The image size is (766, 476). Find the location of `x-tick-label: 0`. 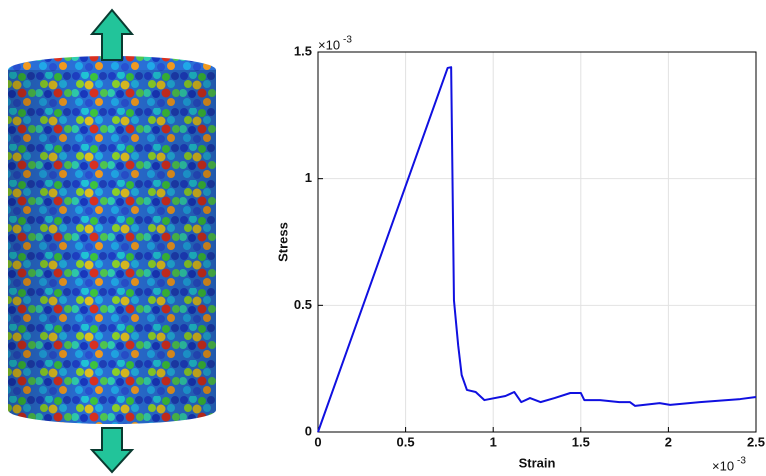

x-tick-label: 0 is located at coordinates (317, 441).